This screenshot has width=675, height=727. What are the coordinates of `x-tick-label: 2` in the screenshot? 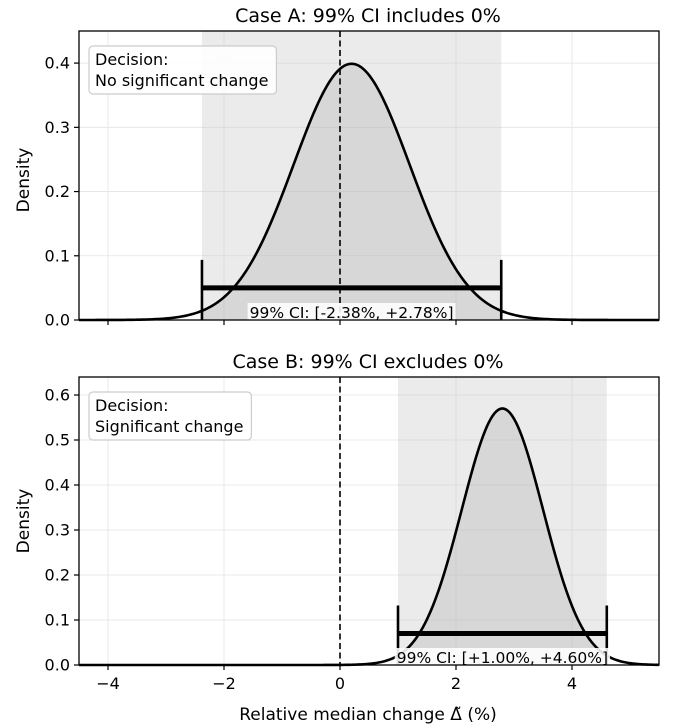 It's located at (456, 683).